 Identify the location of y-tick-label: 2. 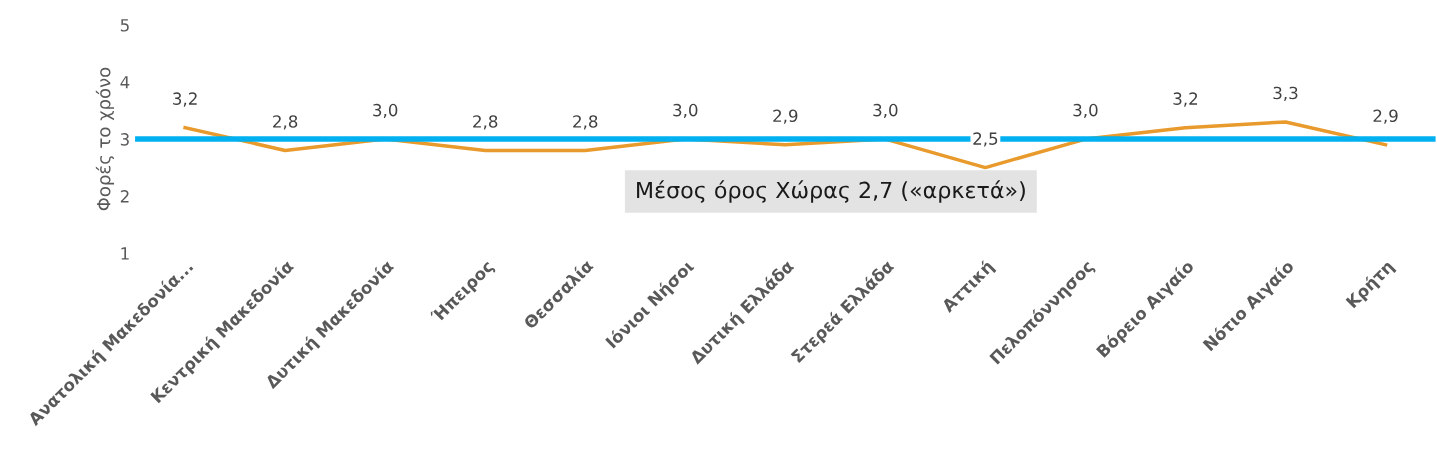
(124, 196).